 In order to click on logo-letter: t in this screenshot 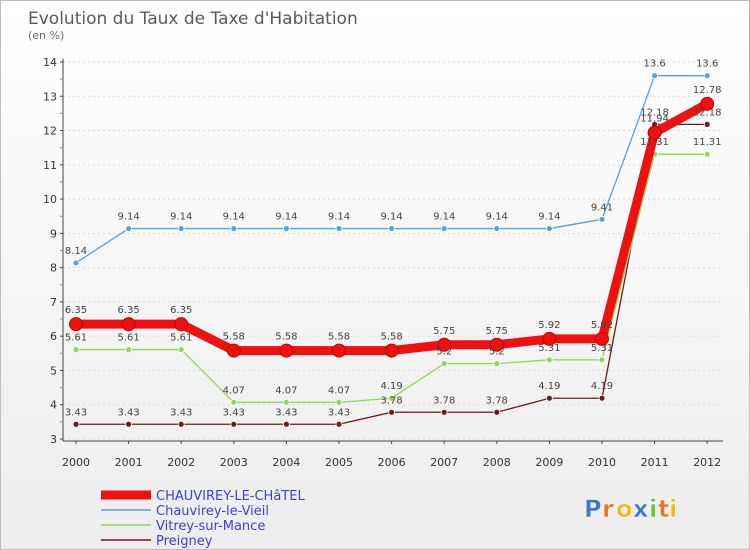, I will do `click(663, 509)`.